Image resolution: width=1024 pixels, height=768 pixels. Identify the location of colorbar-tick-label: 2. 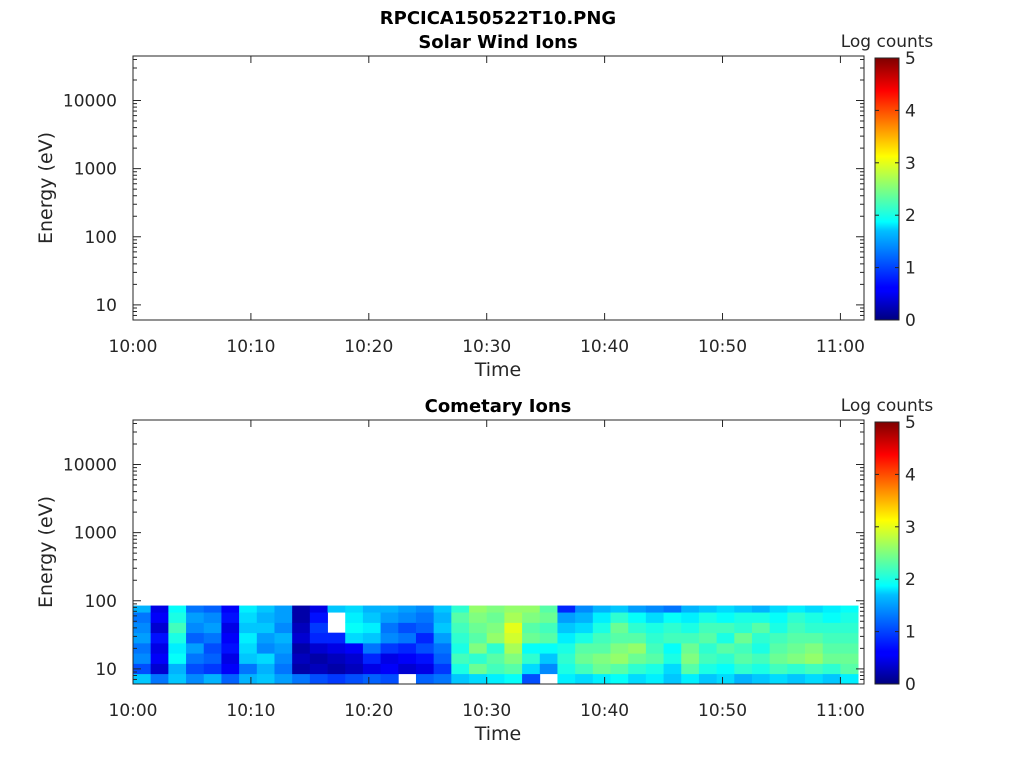
(910, 216).